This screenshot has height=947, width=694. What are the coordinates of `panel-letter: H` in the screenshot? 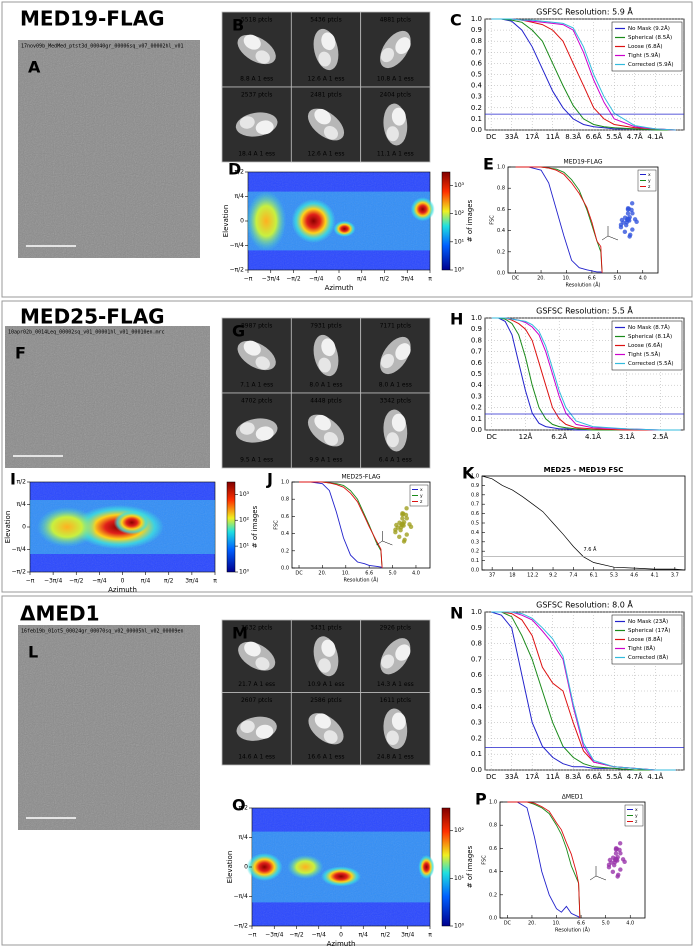 It's located at (456, 319).